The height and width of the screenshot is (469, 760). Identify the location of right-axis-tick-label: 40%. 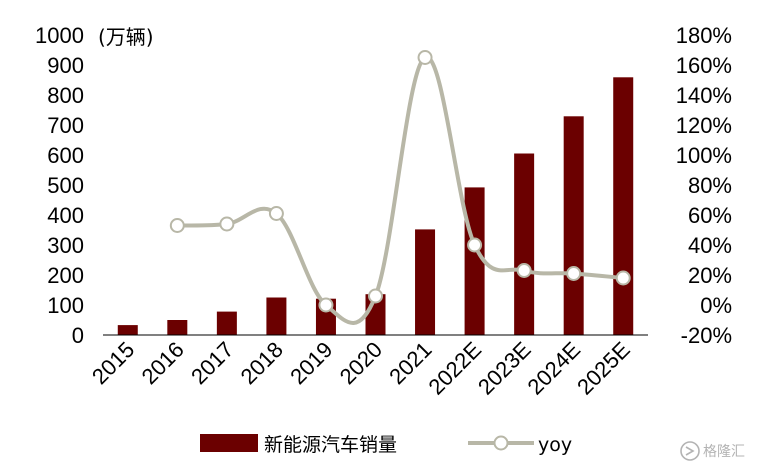
(710, 245).